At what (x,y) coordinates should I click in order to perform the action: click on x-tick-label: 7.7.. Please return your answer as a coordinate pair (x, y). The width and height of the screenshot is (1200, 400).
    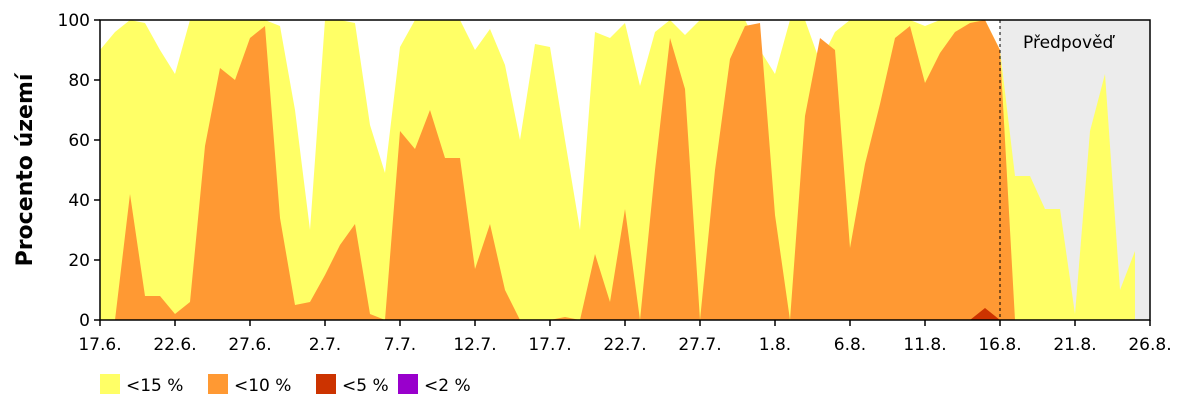
    Looking at the image, I should click on (400, 345).